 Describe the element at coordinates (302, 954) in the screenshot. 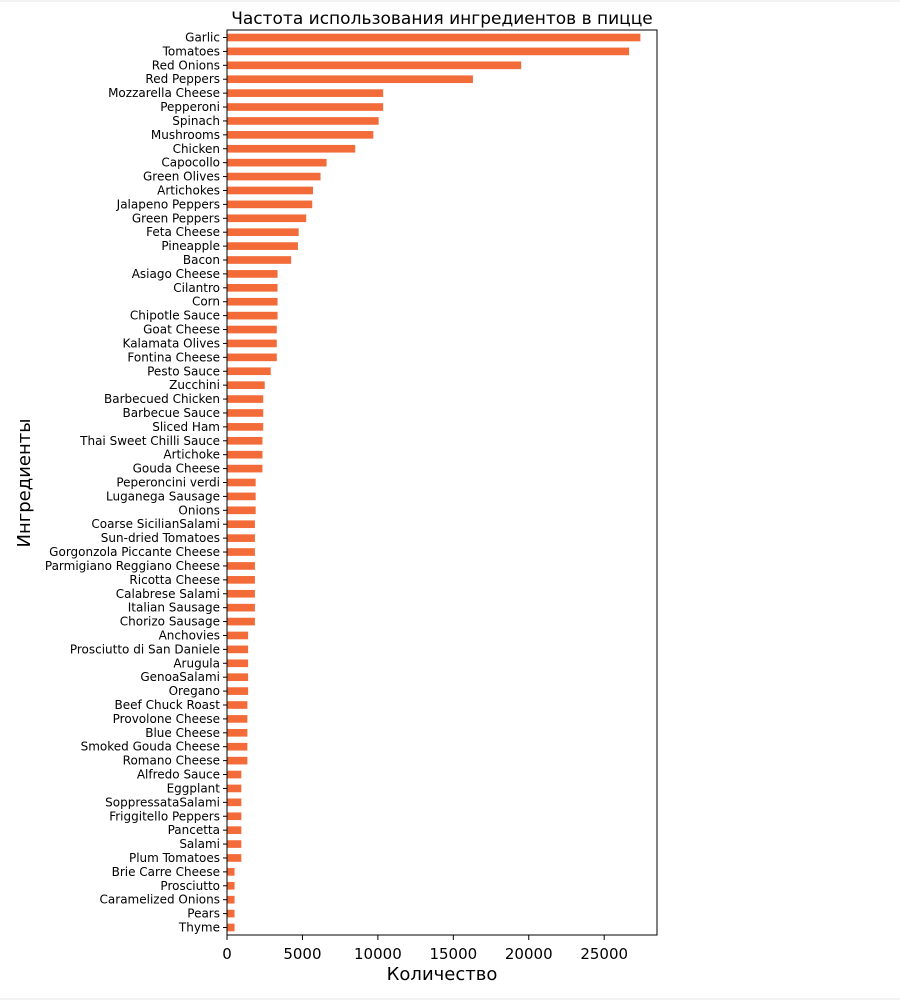

I see `x-tick-label: 5000` at that location.